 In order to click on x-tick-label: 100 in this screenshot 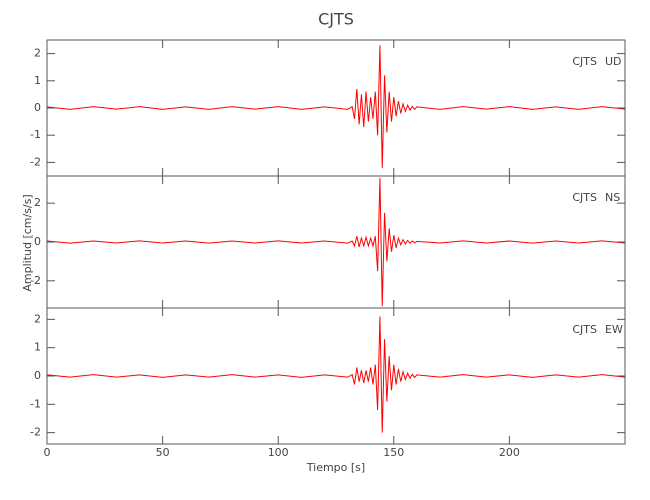, I will do `click(278, 452)`.